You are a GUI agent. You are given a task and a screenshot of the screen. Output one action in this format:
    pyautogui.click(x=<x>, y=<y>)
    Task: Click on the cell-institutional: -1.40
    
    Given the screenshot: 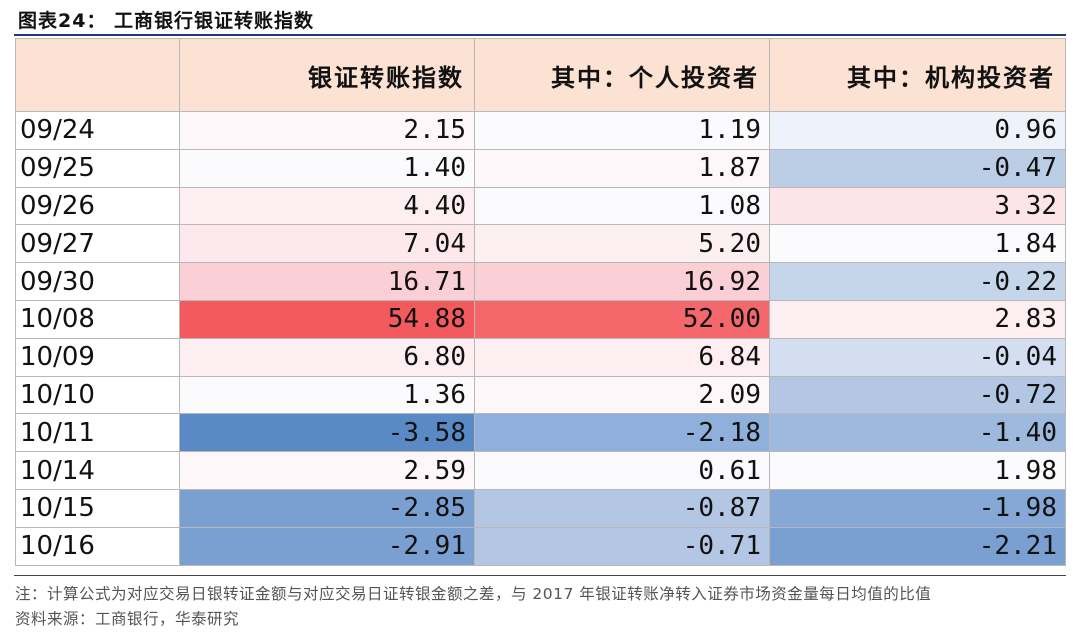 What is the action you would take?
    pyautogui.click(x=917, y=433)
    